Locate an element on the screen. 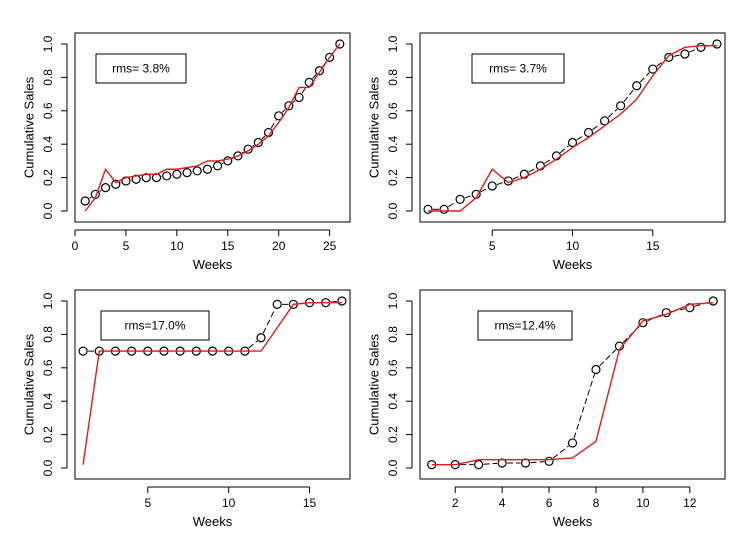 The image size is (750, 555). x-tick-label: 0 is located at coordinates (75, 246).